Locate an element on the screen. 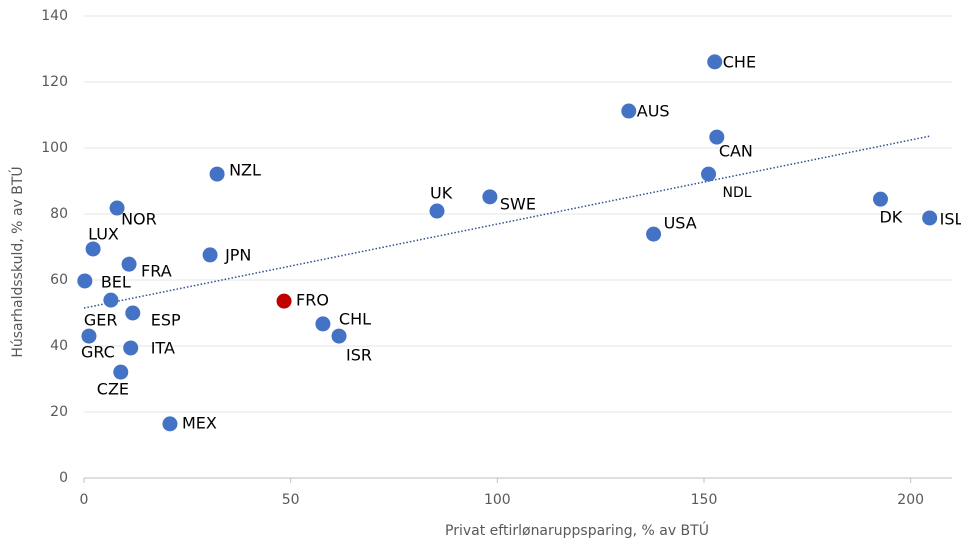  point-label: NZL is located at coordinates (245, 170).